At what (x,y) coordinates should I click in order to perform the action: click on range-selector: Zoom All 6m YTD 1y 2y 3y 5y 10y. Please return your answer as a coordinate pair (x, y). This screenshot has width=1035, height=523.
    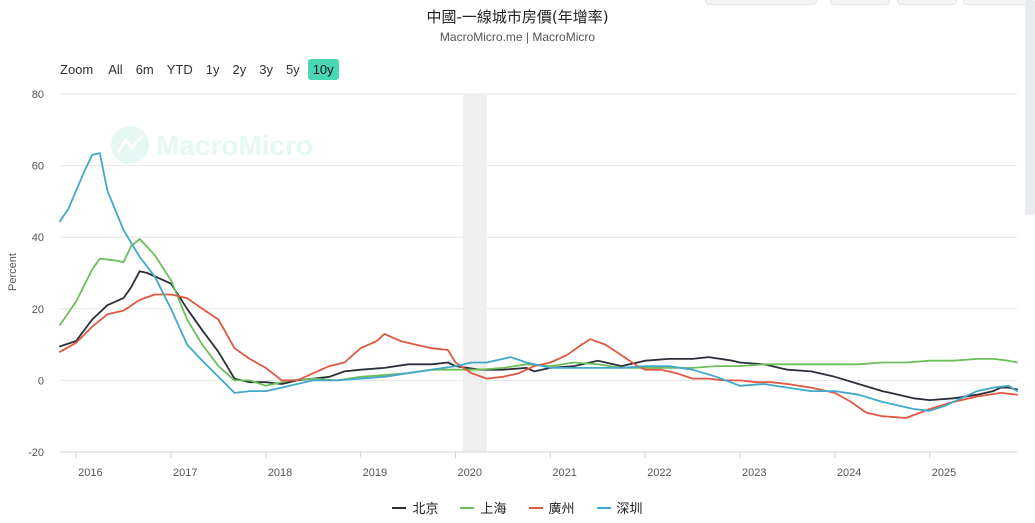
    Looking at the image, I should click on (199, 69).